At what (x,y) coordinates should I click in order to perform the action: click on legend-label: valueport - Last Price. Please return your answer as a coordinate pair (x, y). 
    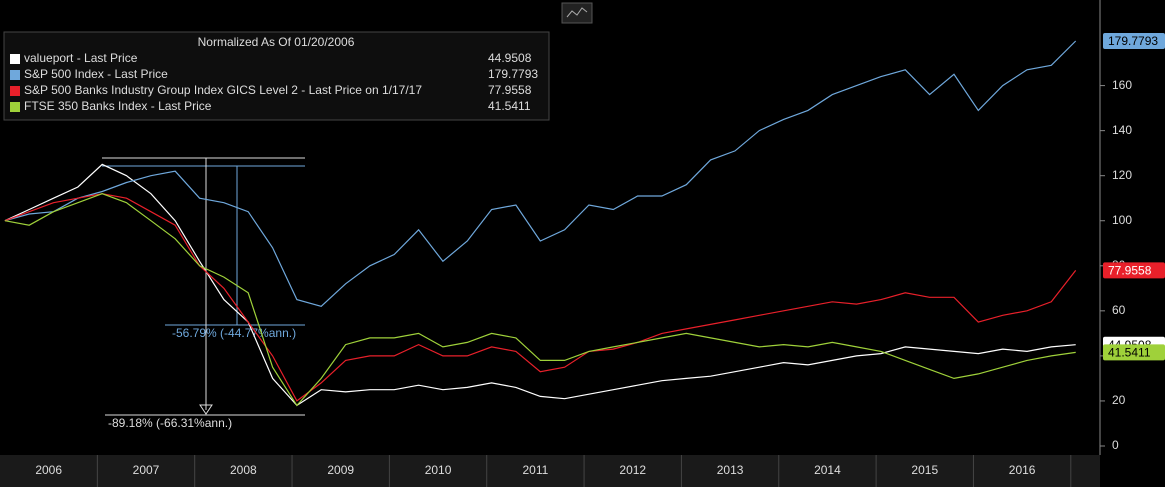
    Looking at the image, I should click on (81, 58).